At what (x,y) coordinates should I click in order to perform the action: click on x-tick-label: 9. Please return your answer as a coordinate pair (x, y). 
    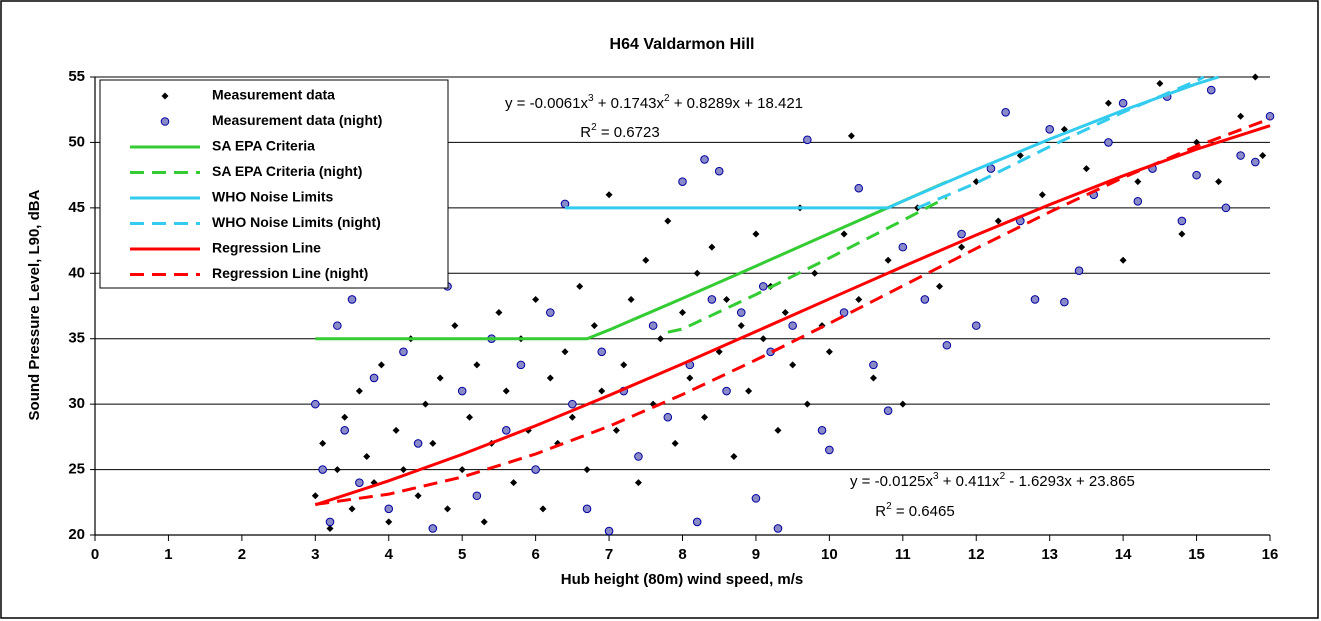
    Looking at the image, I should click on (756, 554).